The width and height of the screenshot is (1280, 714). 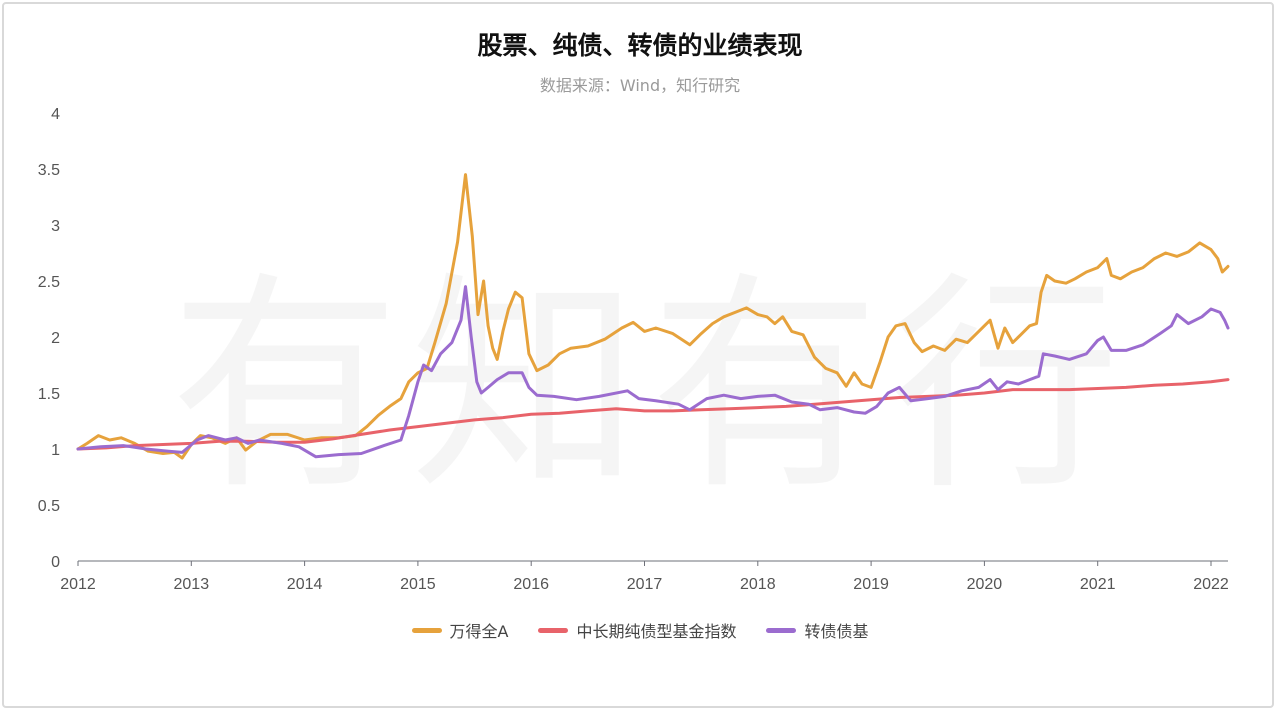 What do you see at coordinates (55, 226) in the screenshot?
I see `y-tick-label: 3` at bounding box center [55, 226].